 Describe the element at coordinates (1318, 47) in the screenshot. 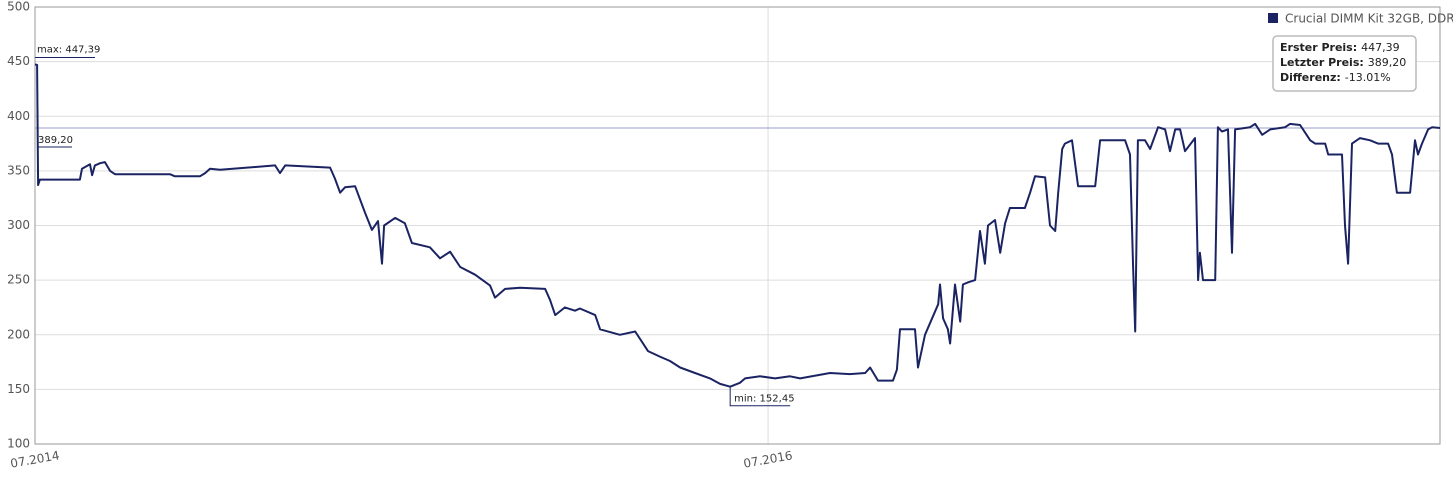

I see `tooltip-key: Erster Preis:` at that location.